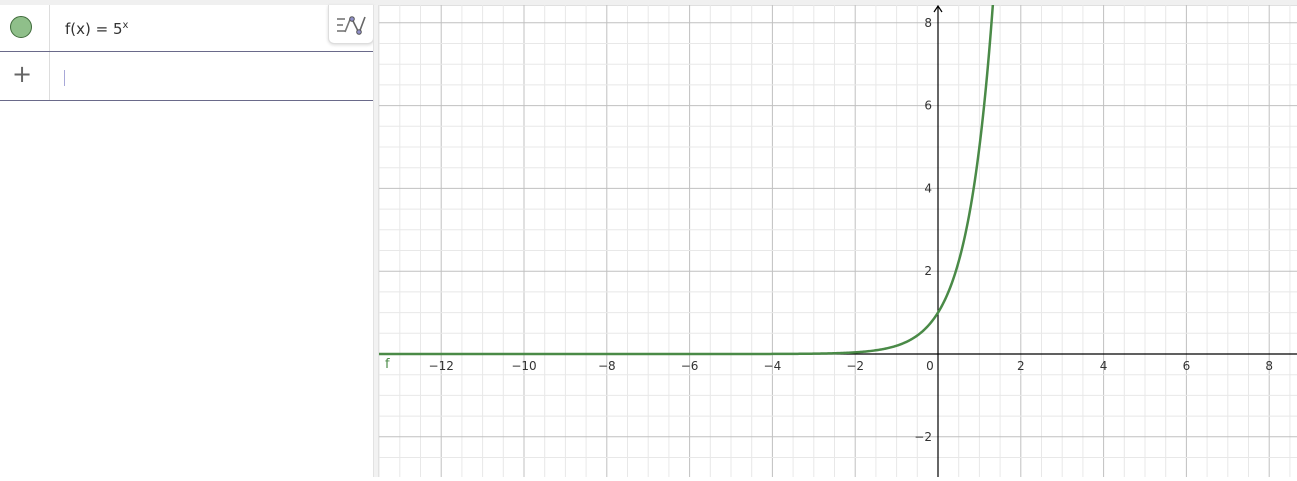 The width and height of the screenshot is (1297, 481). I want to click on y-tick-label: 4, so click(928, 188).